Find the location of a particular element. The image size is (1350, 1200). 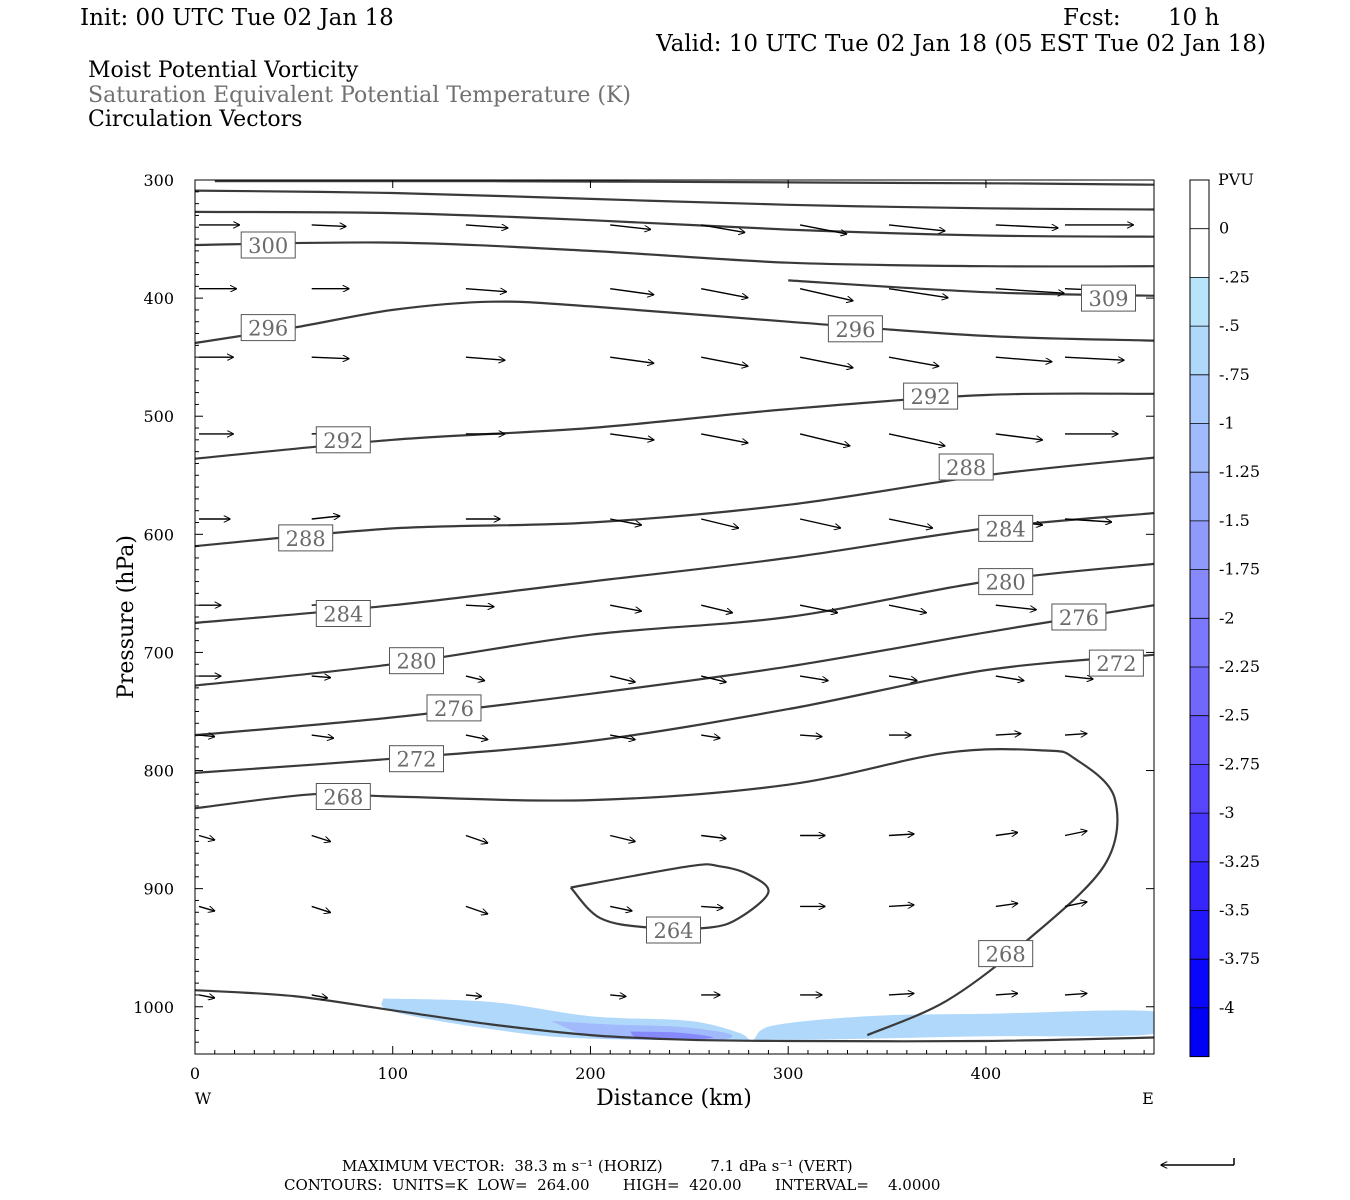

colorbar-label: -.25 is located at coordinates (1234, 276).